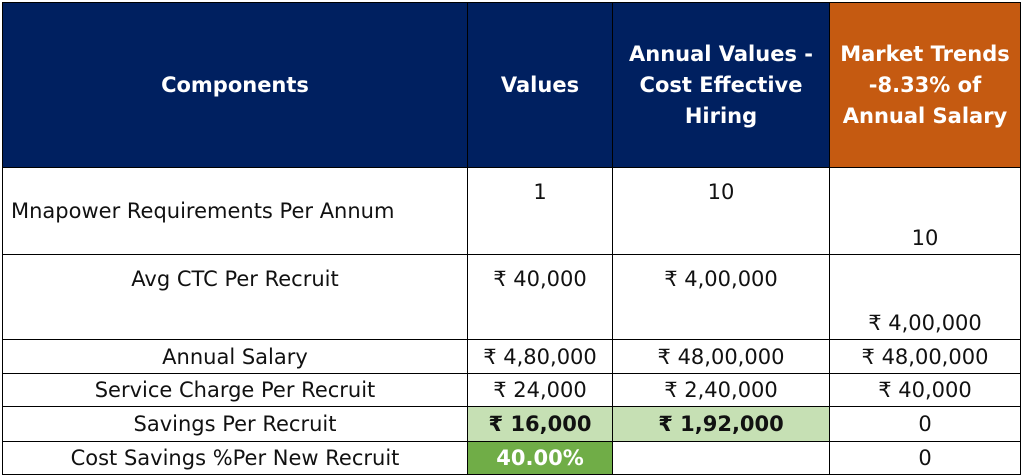 Image resolution: width=1024 pixels, height=475 pixels. Describe the element at coordinates (721, 297) in the screenshot. I see `row-annual: ₹ 4,00,000` at that location.